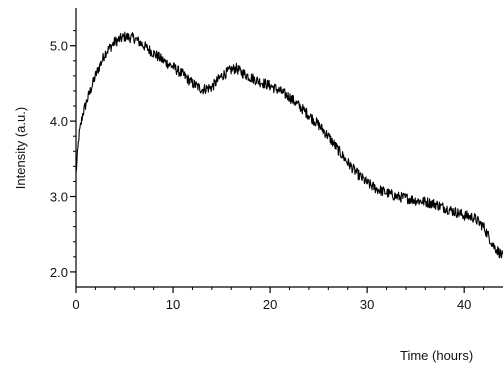 The image size is (503, 369). Describe the element at coordinates (59, 272) in the screenshot. I see `y-tick-label: 2.0` at that location.